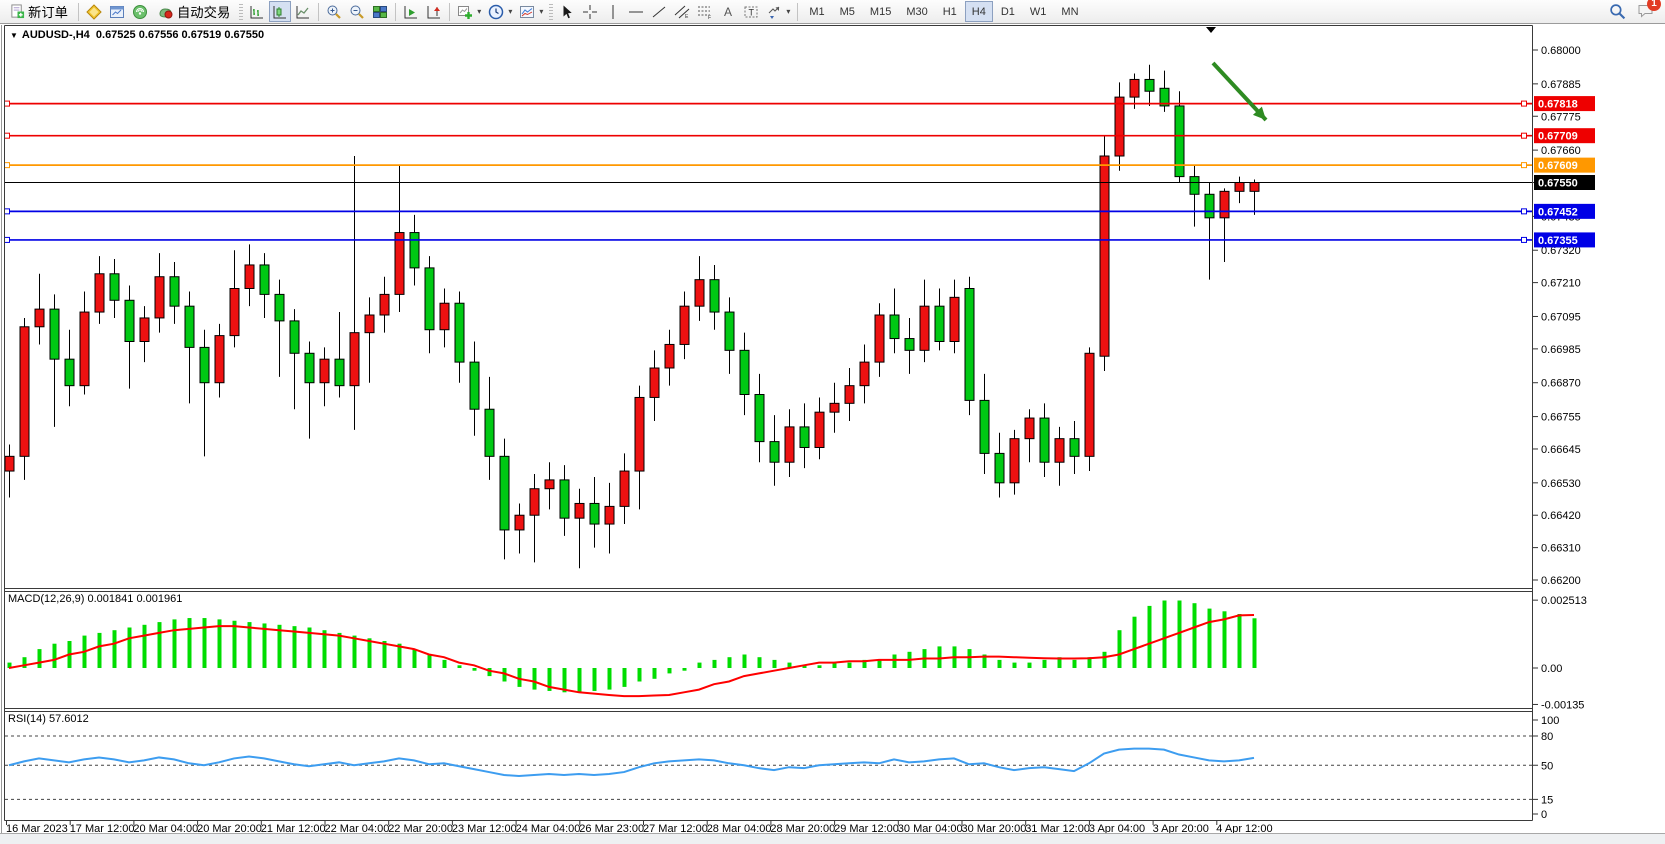 Image resolution: width=1665 pixels, height=844 pixels. Describe the element at coordinates (411, 11) in the screenshot. I see `auto-scroll-button` at that location.